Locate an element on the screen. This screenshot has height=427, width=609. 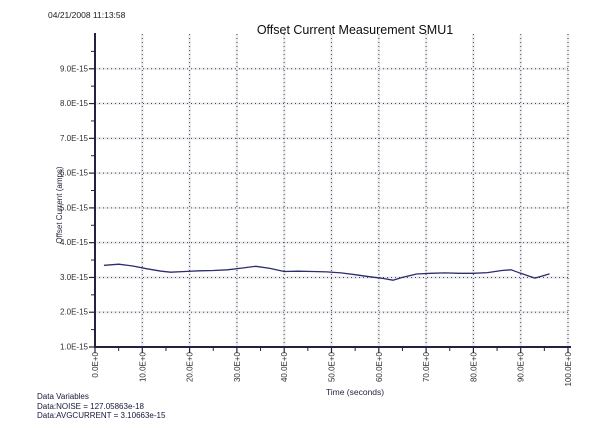
data-variables-header: Data Variables is located at coordinates (63, 396).